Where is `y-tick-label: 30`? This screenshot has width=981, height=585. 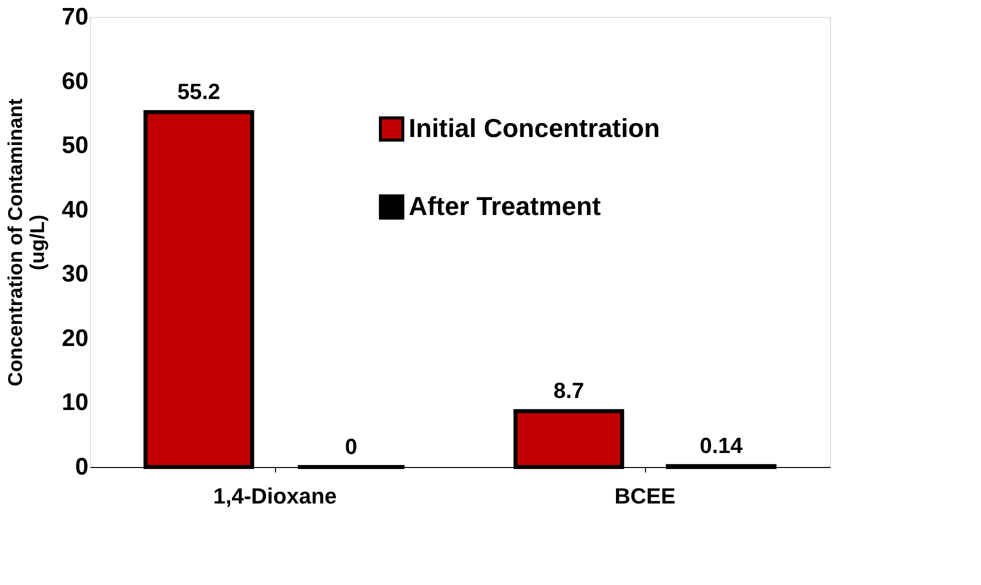 y-tick-label: 30 is located at coordinates (75, 274).